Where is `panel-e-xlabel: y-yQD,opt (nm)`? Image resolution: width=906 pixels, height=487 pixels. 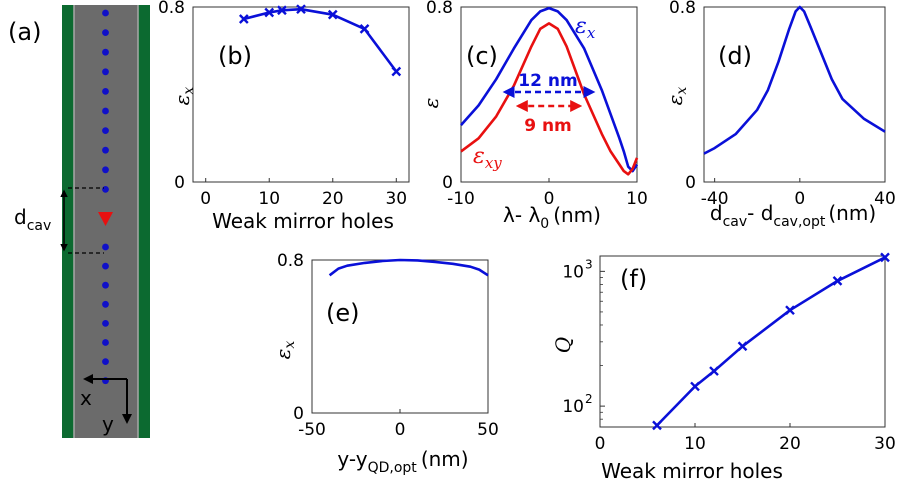 panel-e-xlabel: y-yQD,opt (nm) is located at coordinates (402, 461).